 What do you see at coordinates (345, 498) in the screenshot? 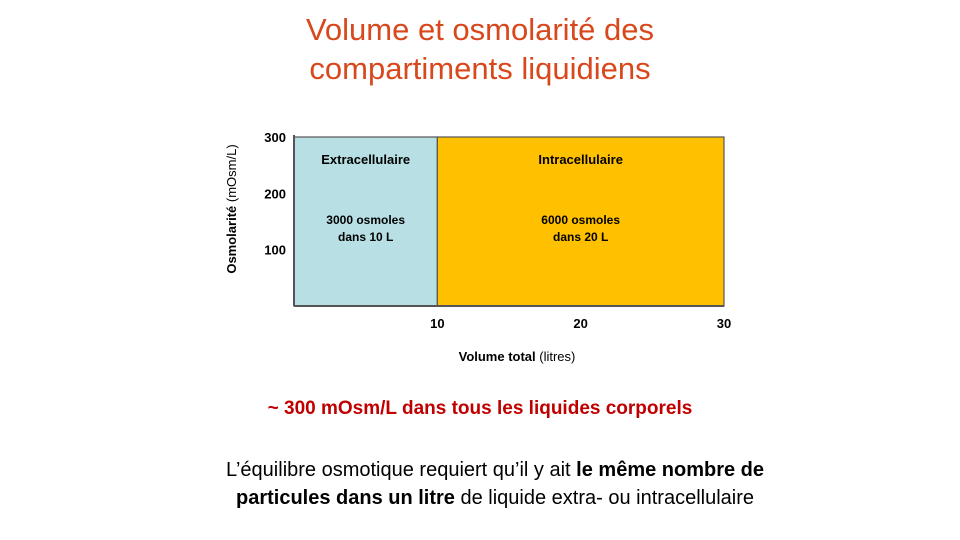
I see `footer-line2-bold: particules dans un litre` at bounding box center [345, 498].